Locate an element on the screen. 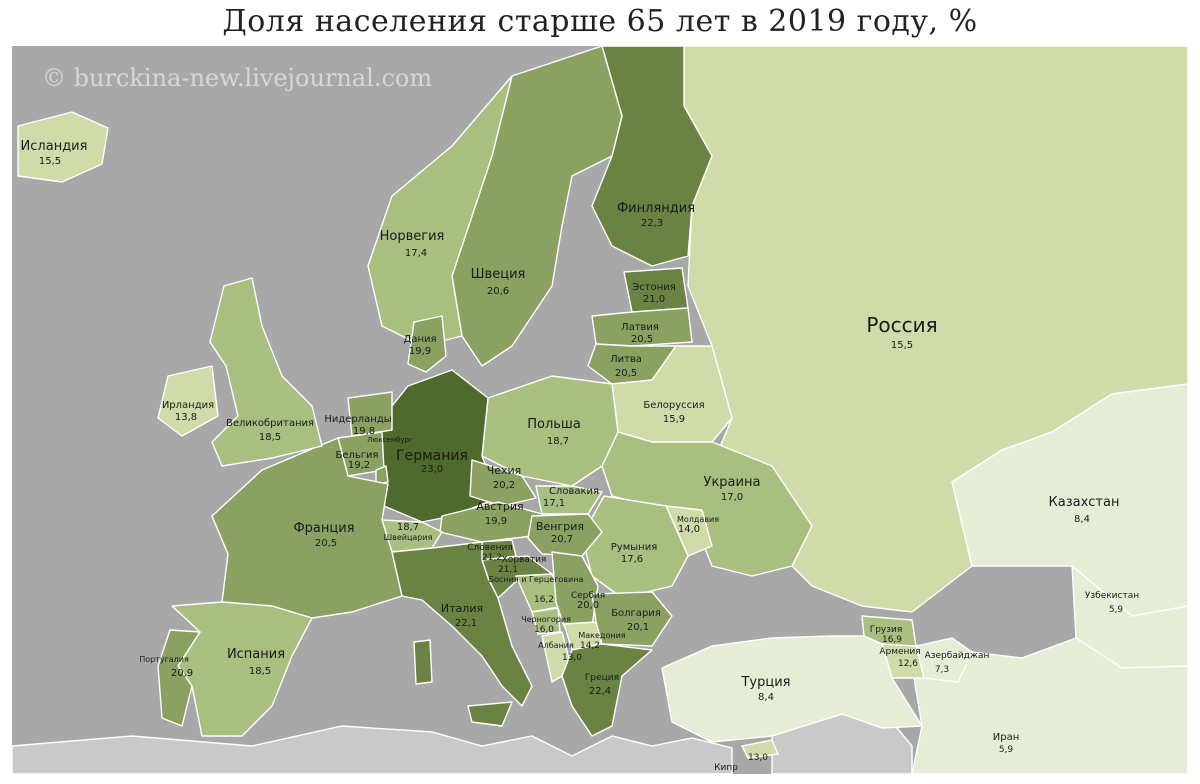 The width and height of the screenshot is (1200, 784). country-kazakhstan is located at coordinates (1069, 500).